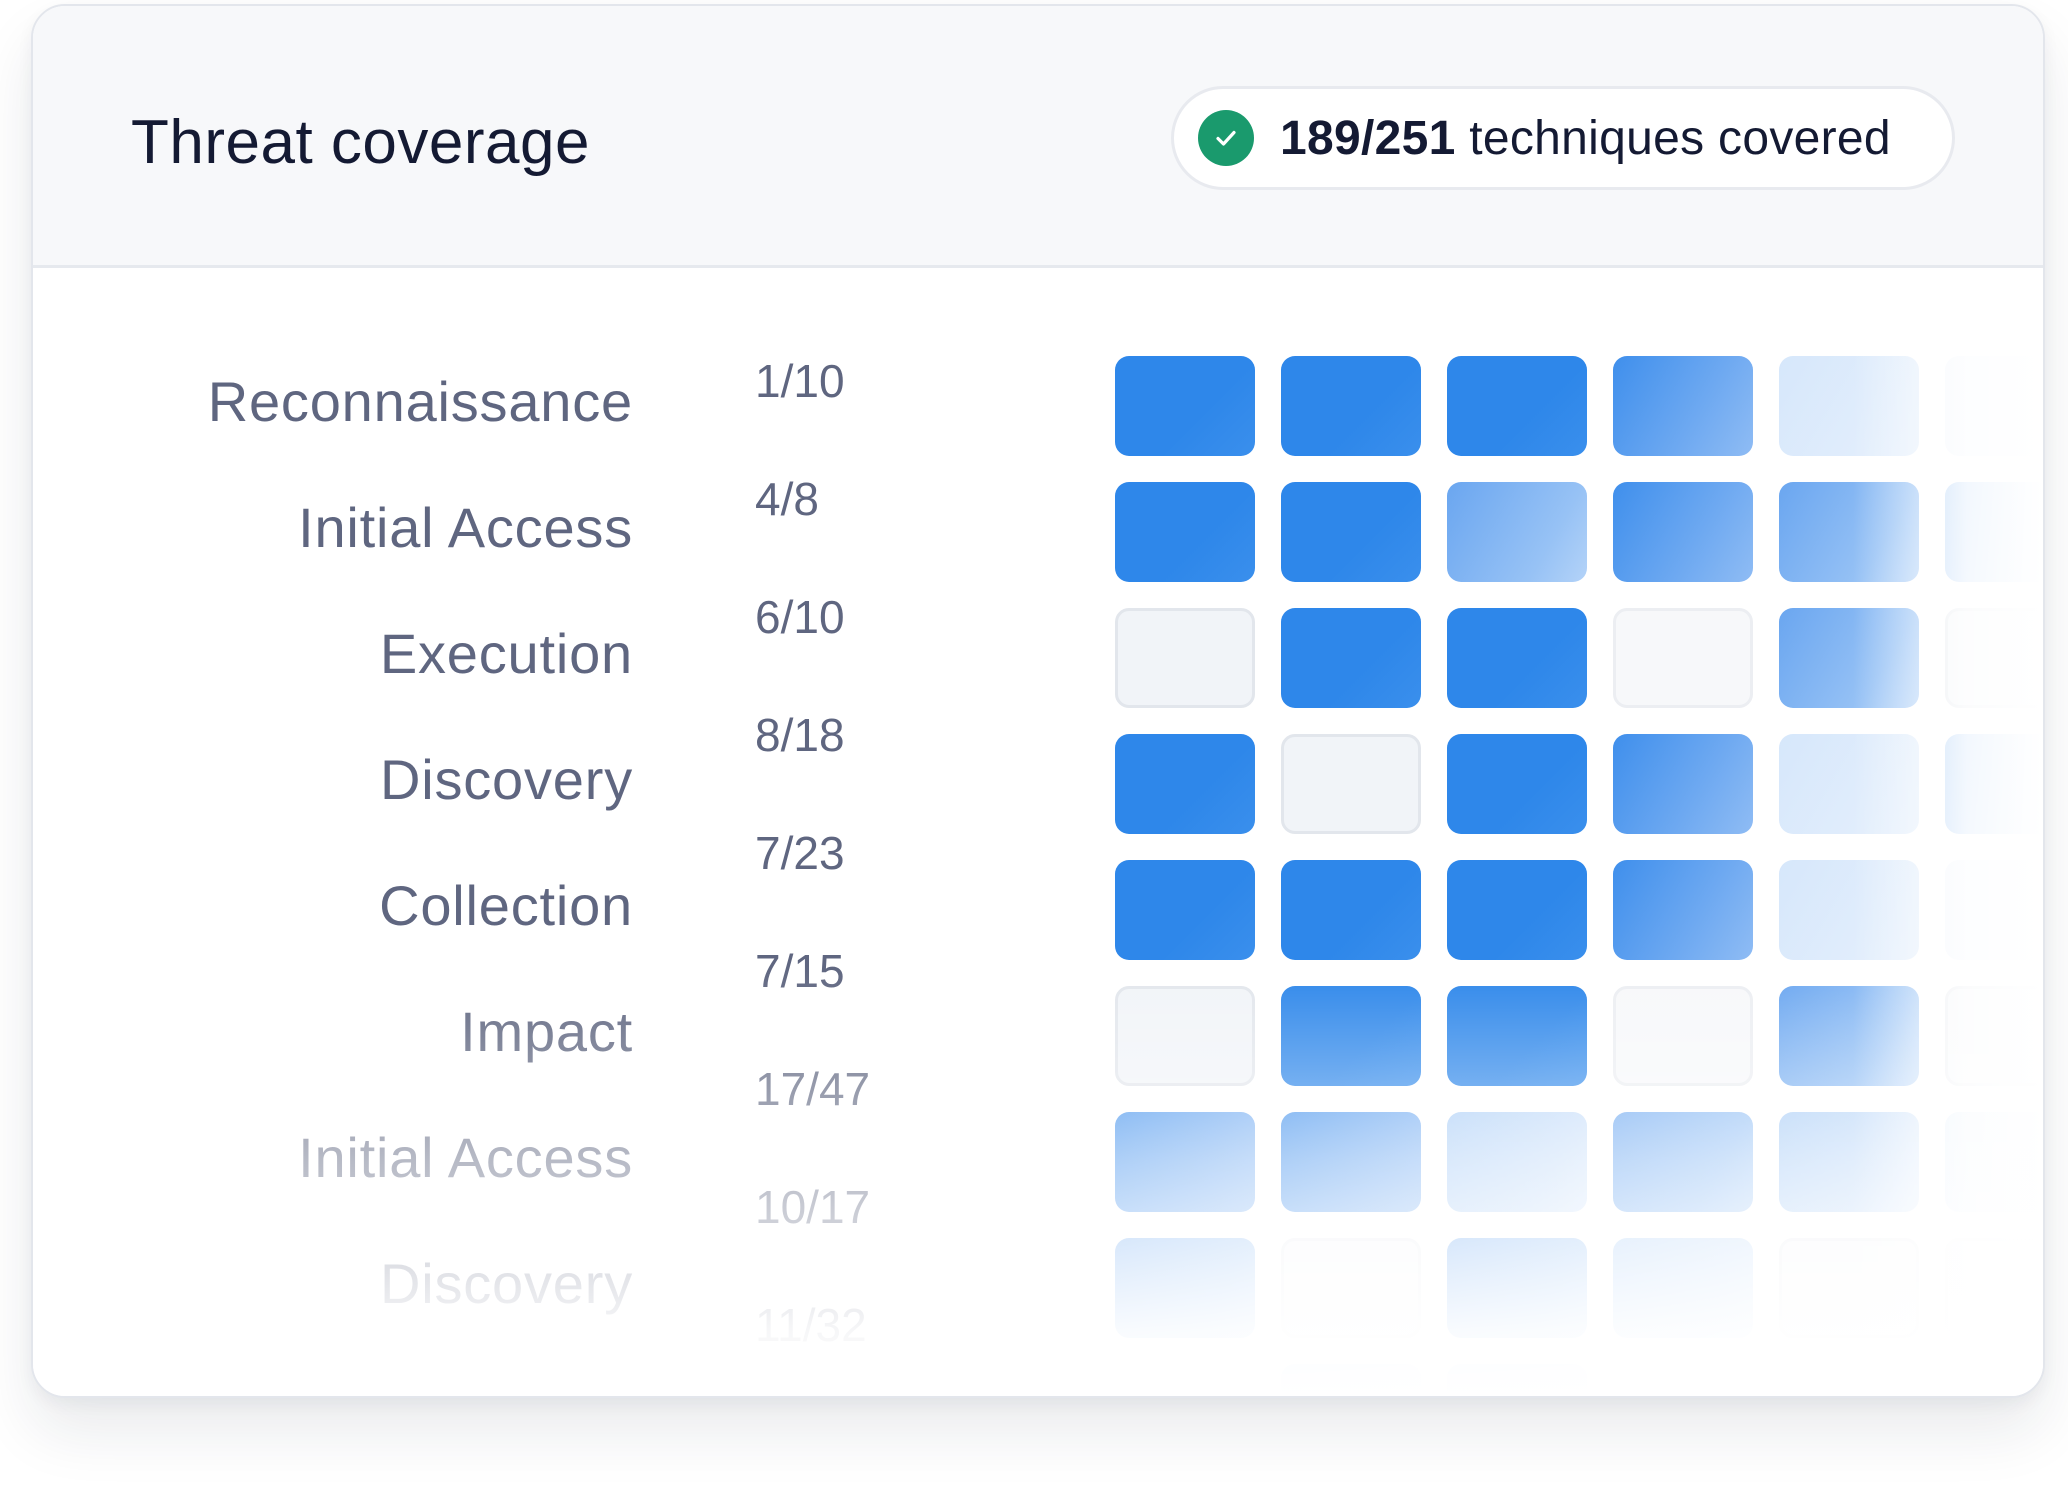 This screenshot has width=2068, height=1488. I want to click on tactic-label: Initial Access, so click(465, 527).